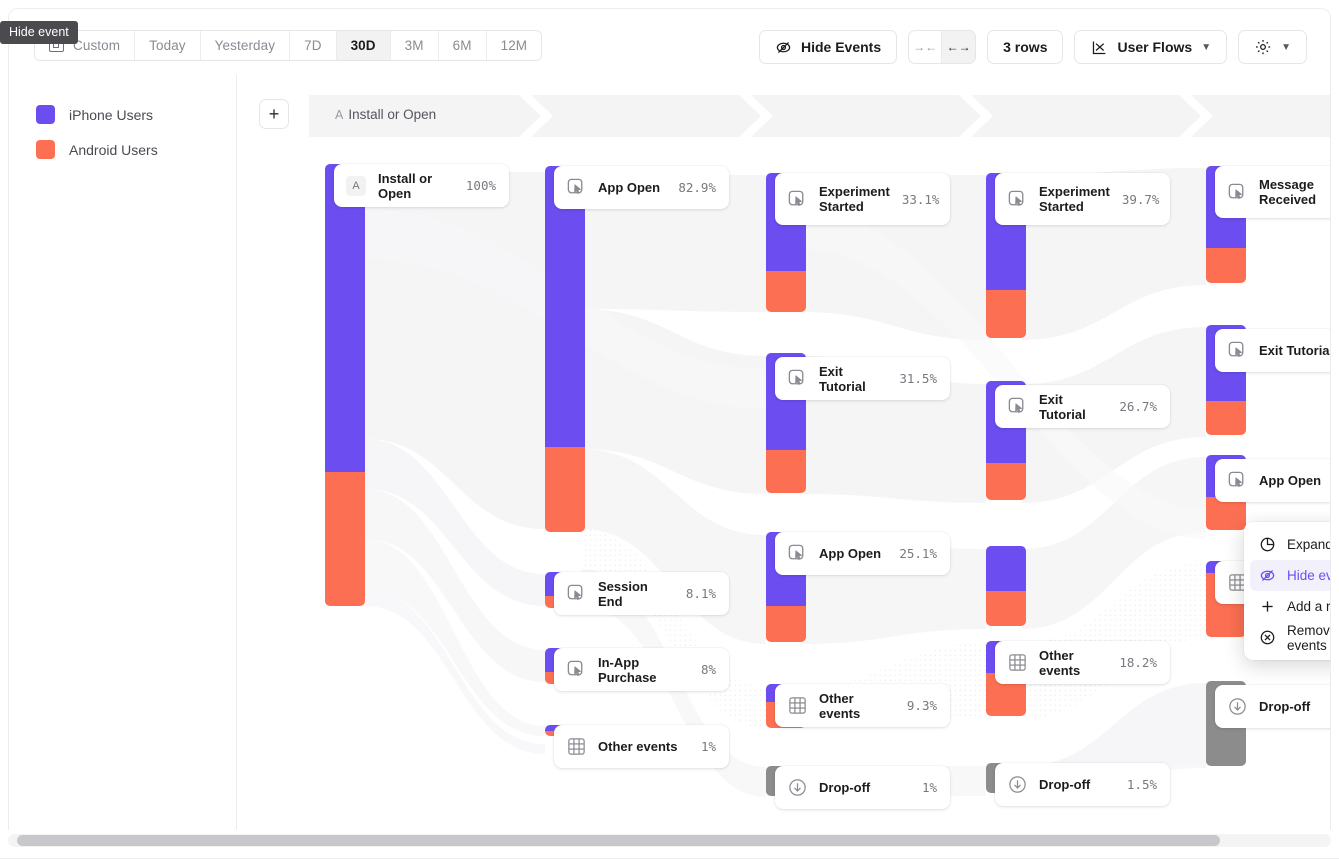  Describe the element at coordinates (1060, 662) in the screenshot. I see `flow-node-label: Other events` at that location.